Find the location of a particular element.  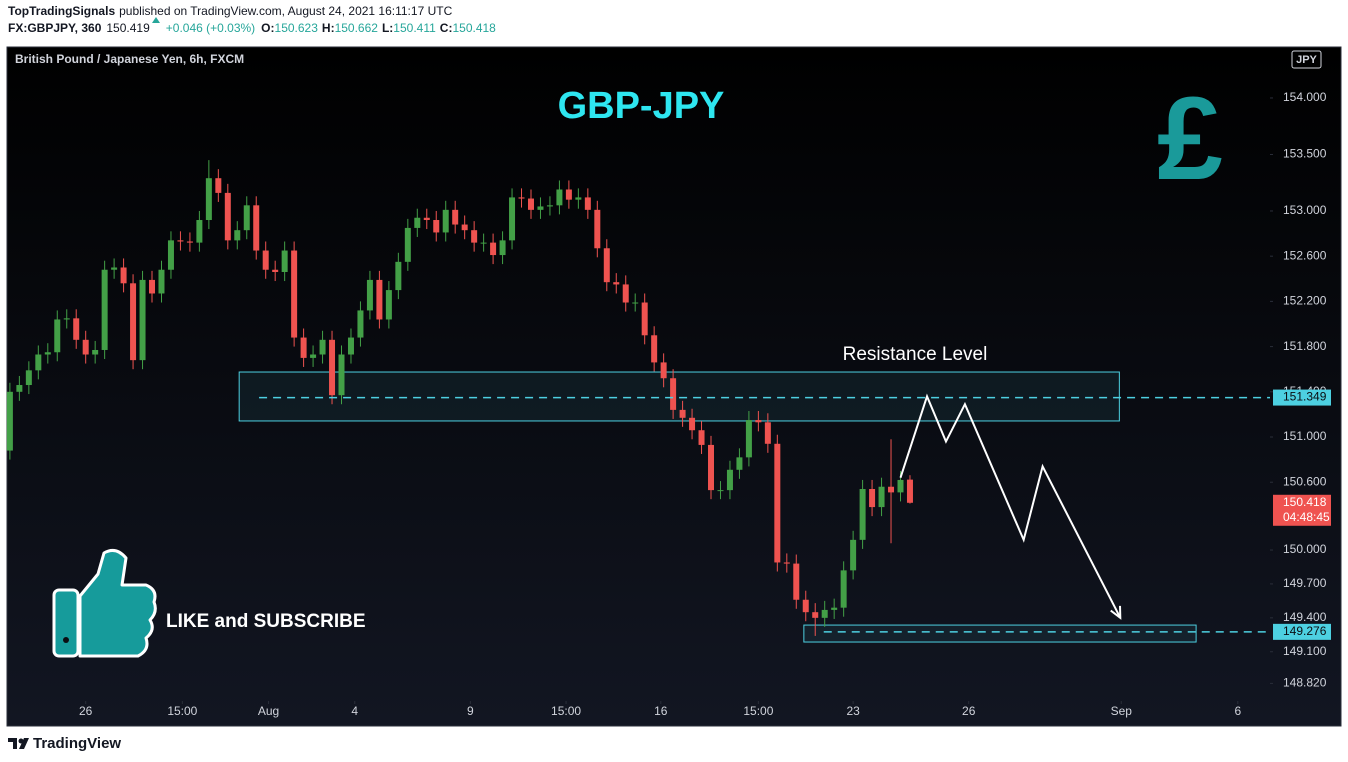

thumb-icon is located at coordinates (104, 603).